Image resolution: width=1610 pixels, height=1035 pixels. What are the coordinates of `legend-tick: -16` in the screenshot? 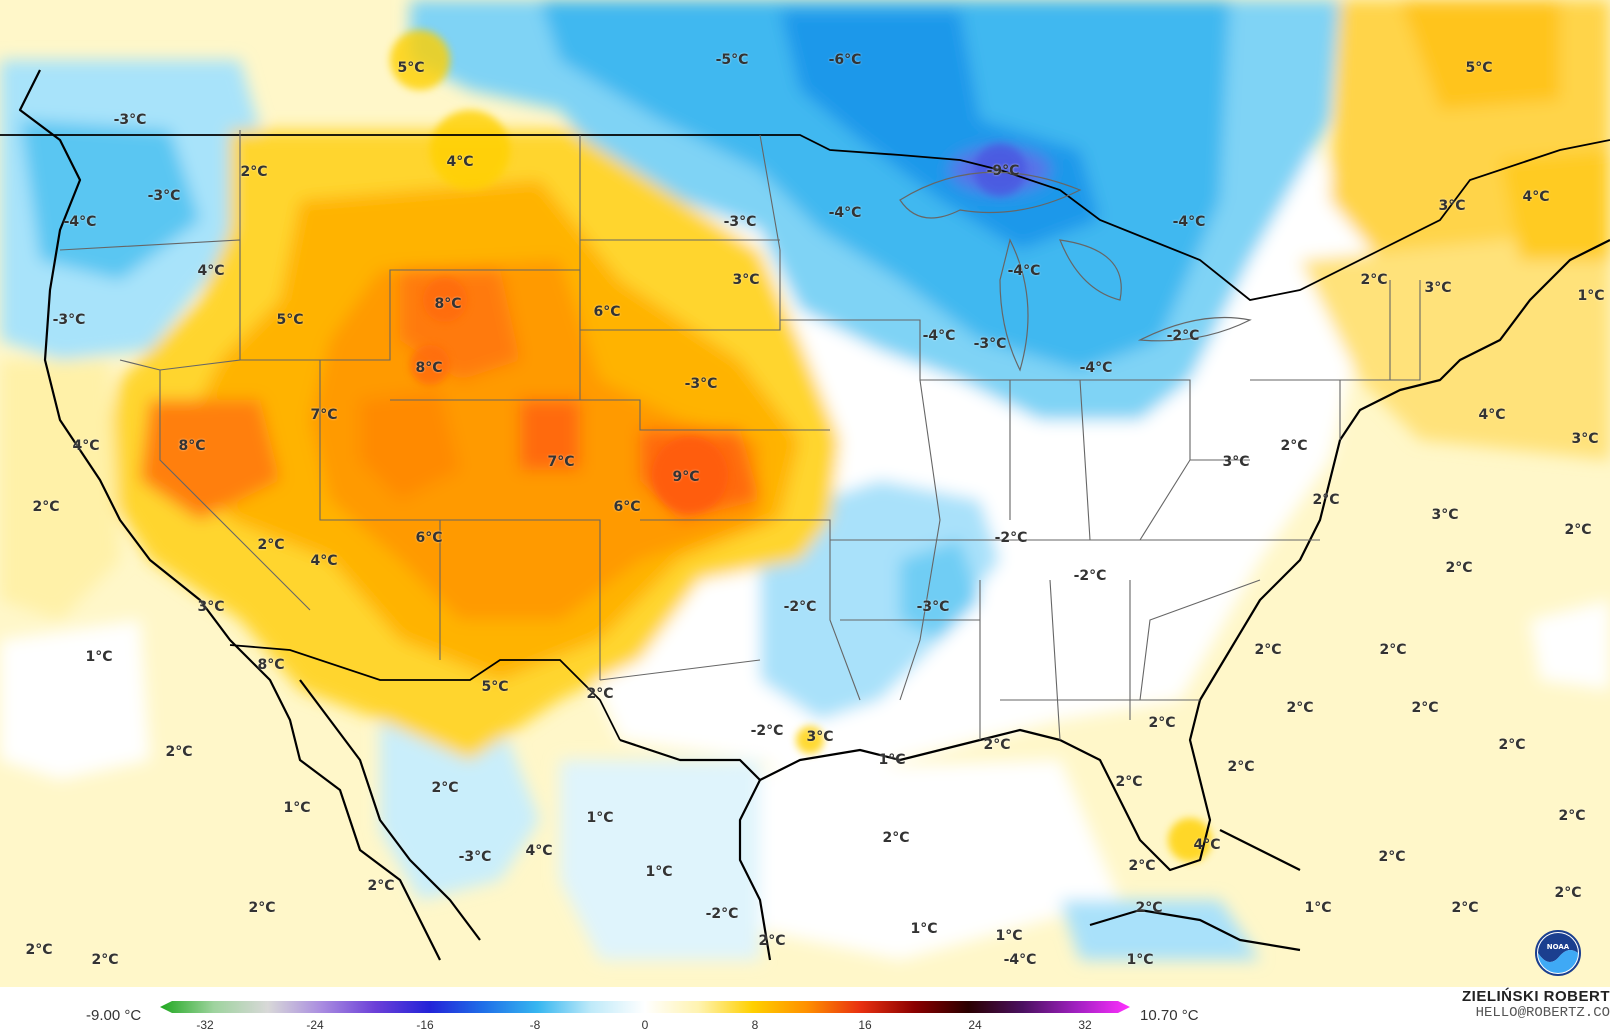 It's located at (425, 1025).